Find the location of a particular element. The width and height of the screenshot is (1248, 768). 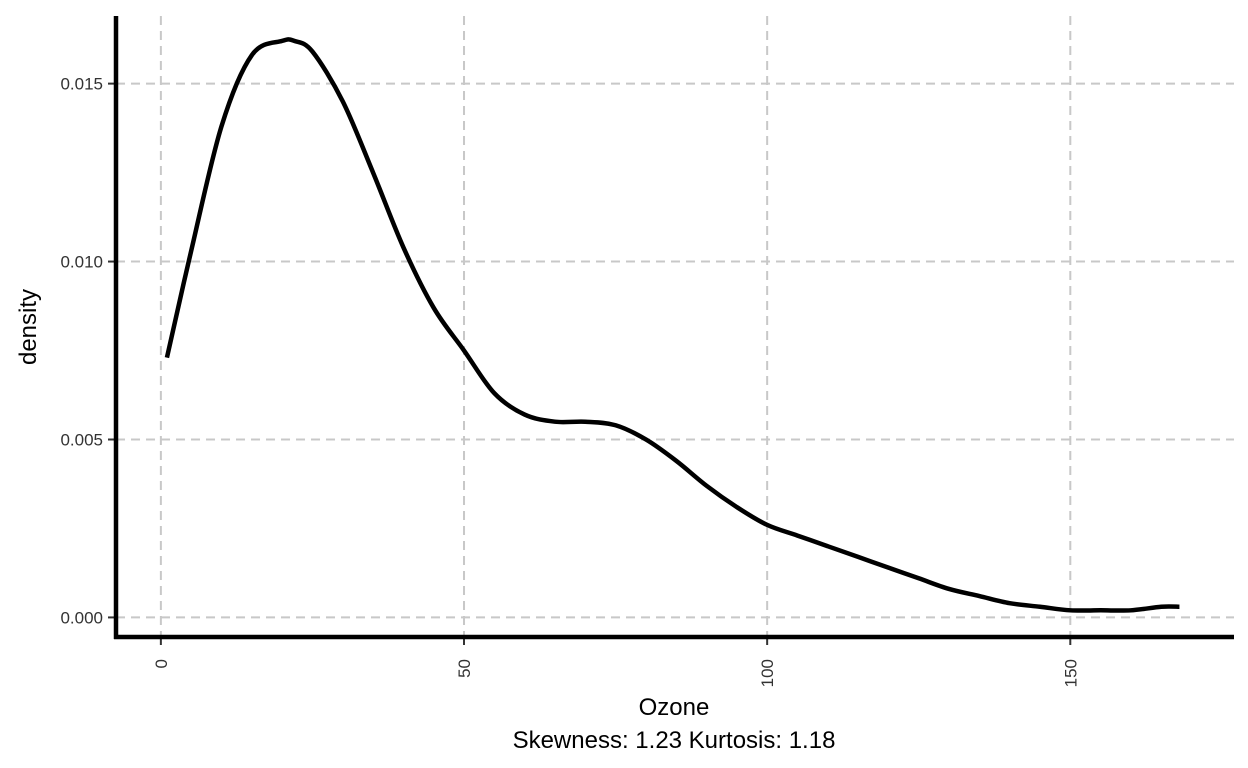

x-axis-title: Ozone is located at coordinates (674, 707).